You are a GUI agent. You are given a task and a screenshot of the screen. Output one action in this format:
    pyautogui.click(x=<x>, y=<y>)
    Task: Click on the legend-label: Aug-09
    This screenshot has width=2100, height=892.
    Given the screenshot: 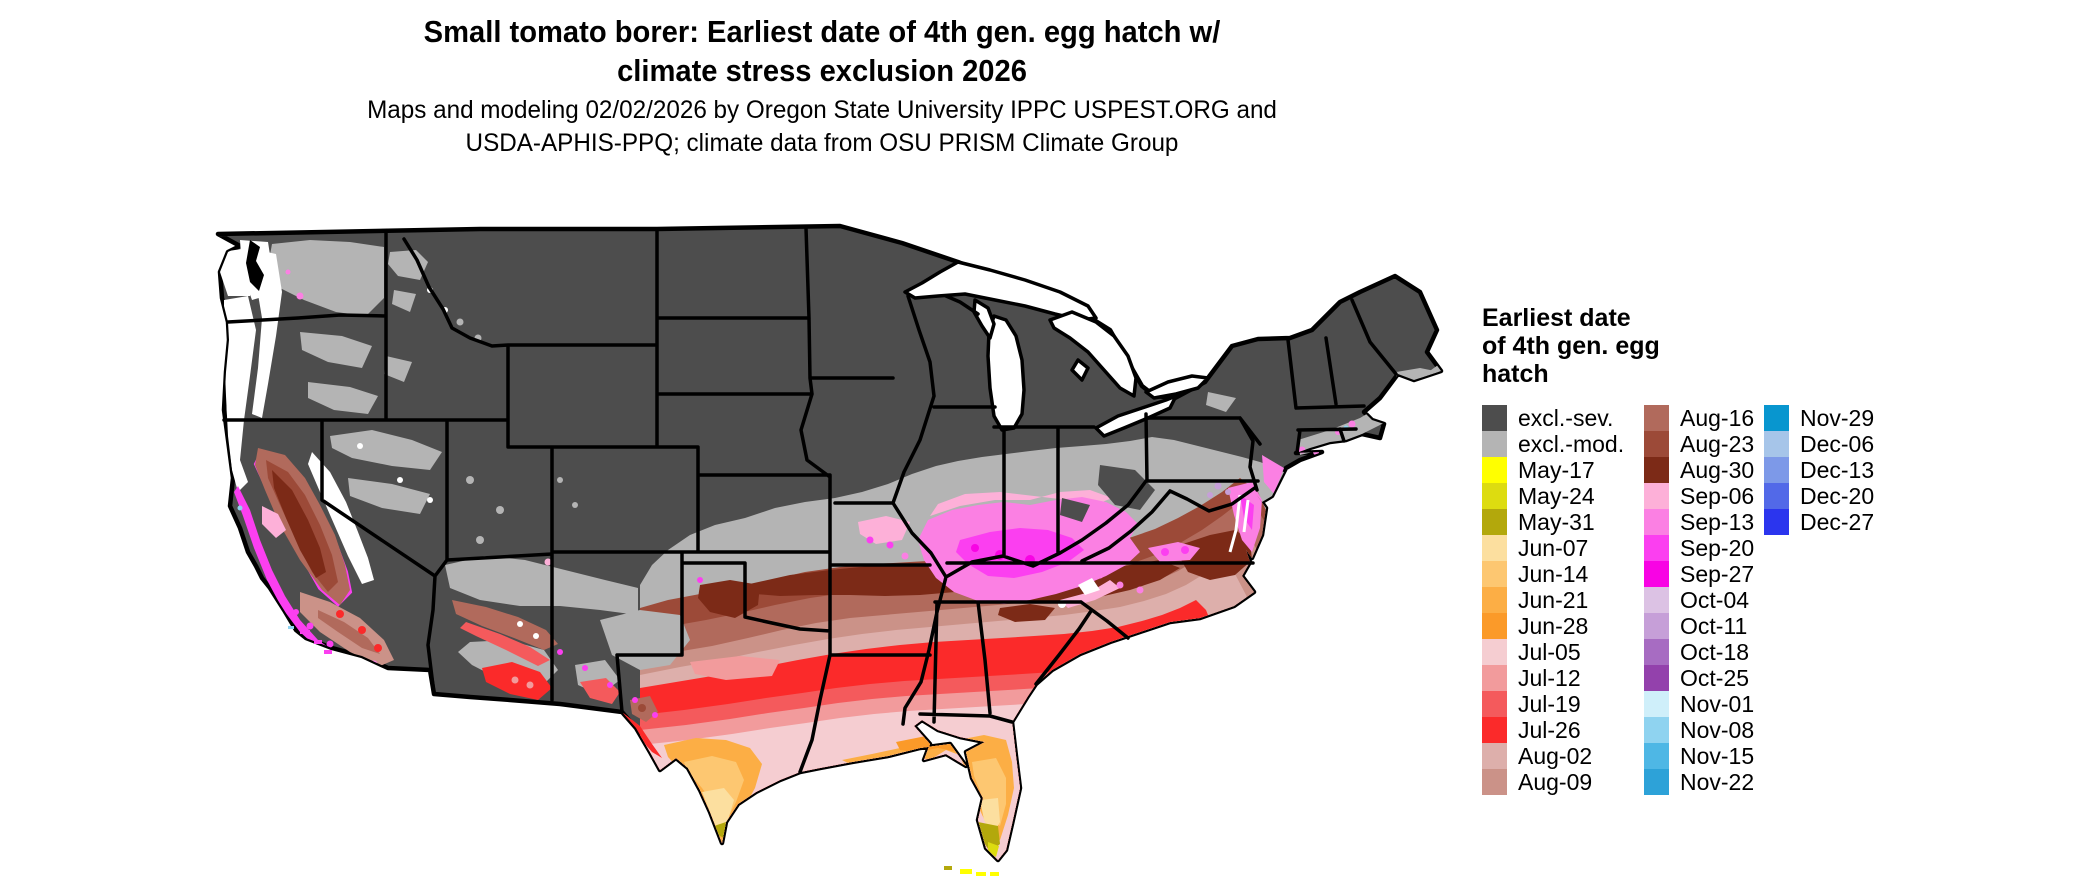 What is the action you would take?
    pyautogui.click(x=1555, y=781)
    